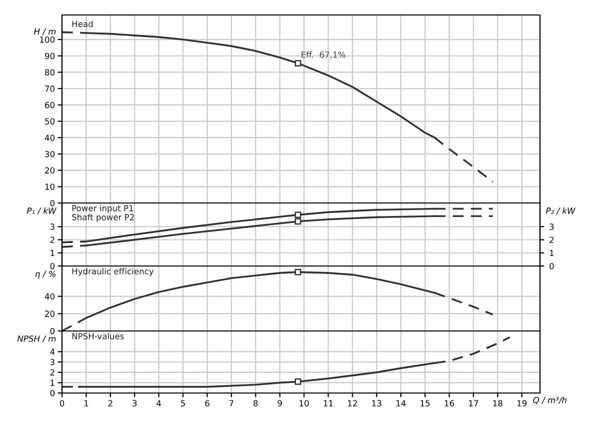 This screenshot has height=422, width=600. Describe the element at coordinates (231, 403) in the screenshot. I see `x-tick-label: 7` at that location.